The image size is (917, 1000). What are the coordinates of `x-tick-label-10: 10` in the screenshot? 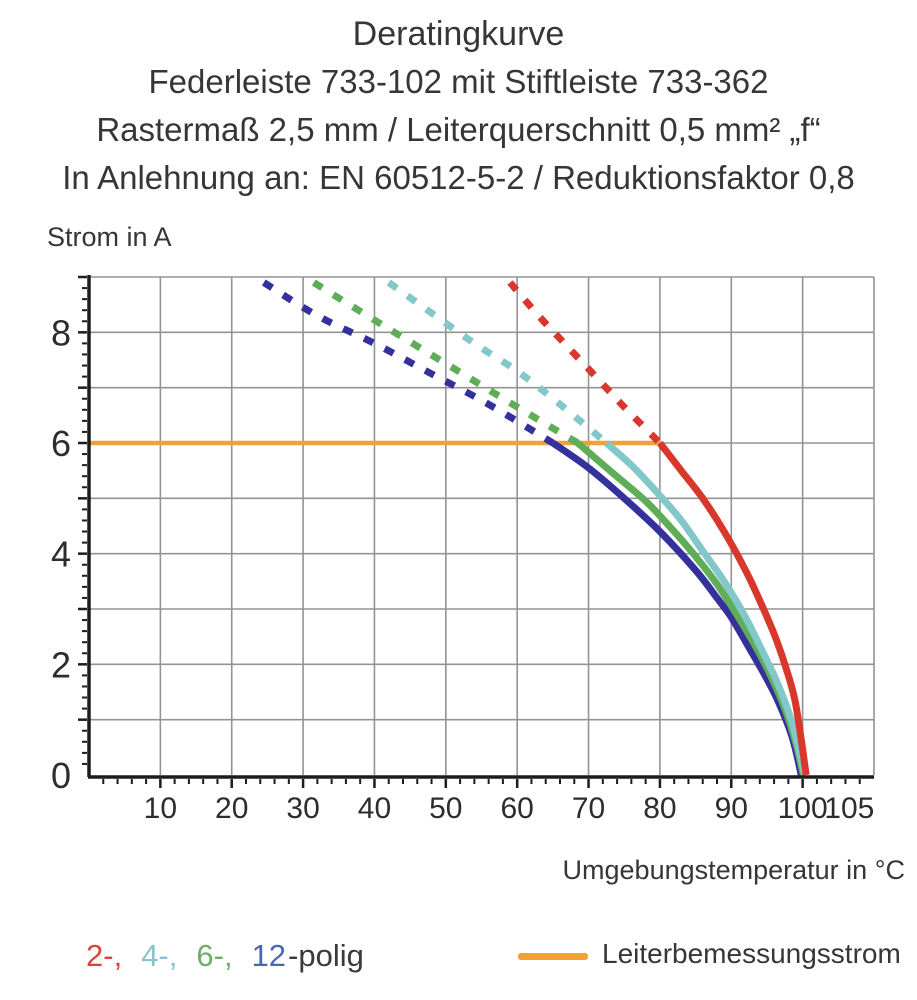 It's located at (160, 808).